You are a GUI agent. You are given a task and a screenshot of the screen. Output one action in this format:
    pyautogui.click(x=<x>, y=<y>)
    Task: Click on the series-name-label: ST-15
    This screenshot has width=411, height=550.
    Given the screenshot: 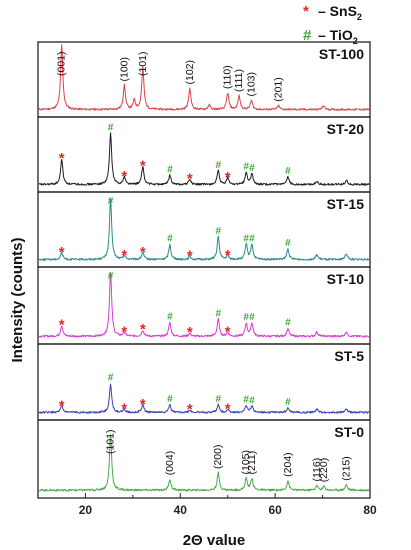 What is the action you would take?
    pyautogui.click(x=346, y=204)
    